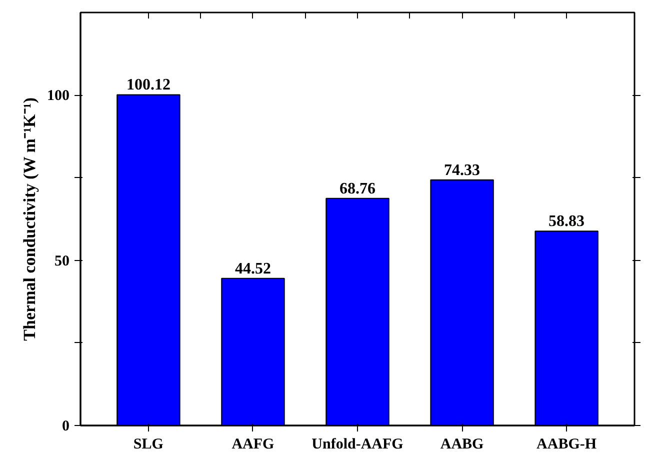 The width and height of the screenshot is (646, 455). What do you see at coordinates (58, 96) in the screenshot?
I see `y-tick-label: 100` at bounding box center [58, 96].